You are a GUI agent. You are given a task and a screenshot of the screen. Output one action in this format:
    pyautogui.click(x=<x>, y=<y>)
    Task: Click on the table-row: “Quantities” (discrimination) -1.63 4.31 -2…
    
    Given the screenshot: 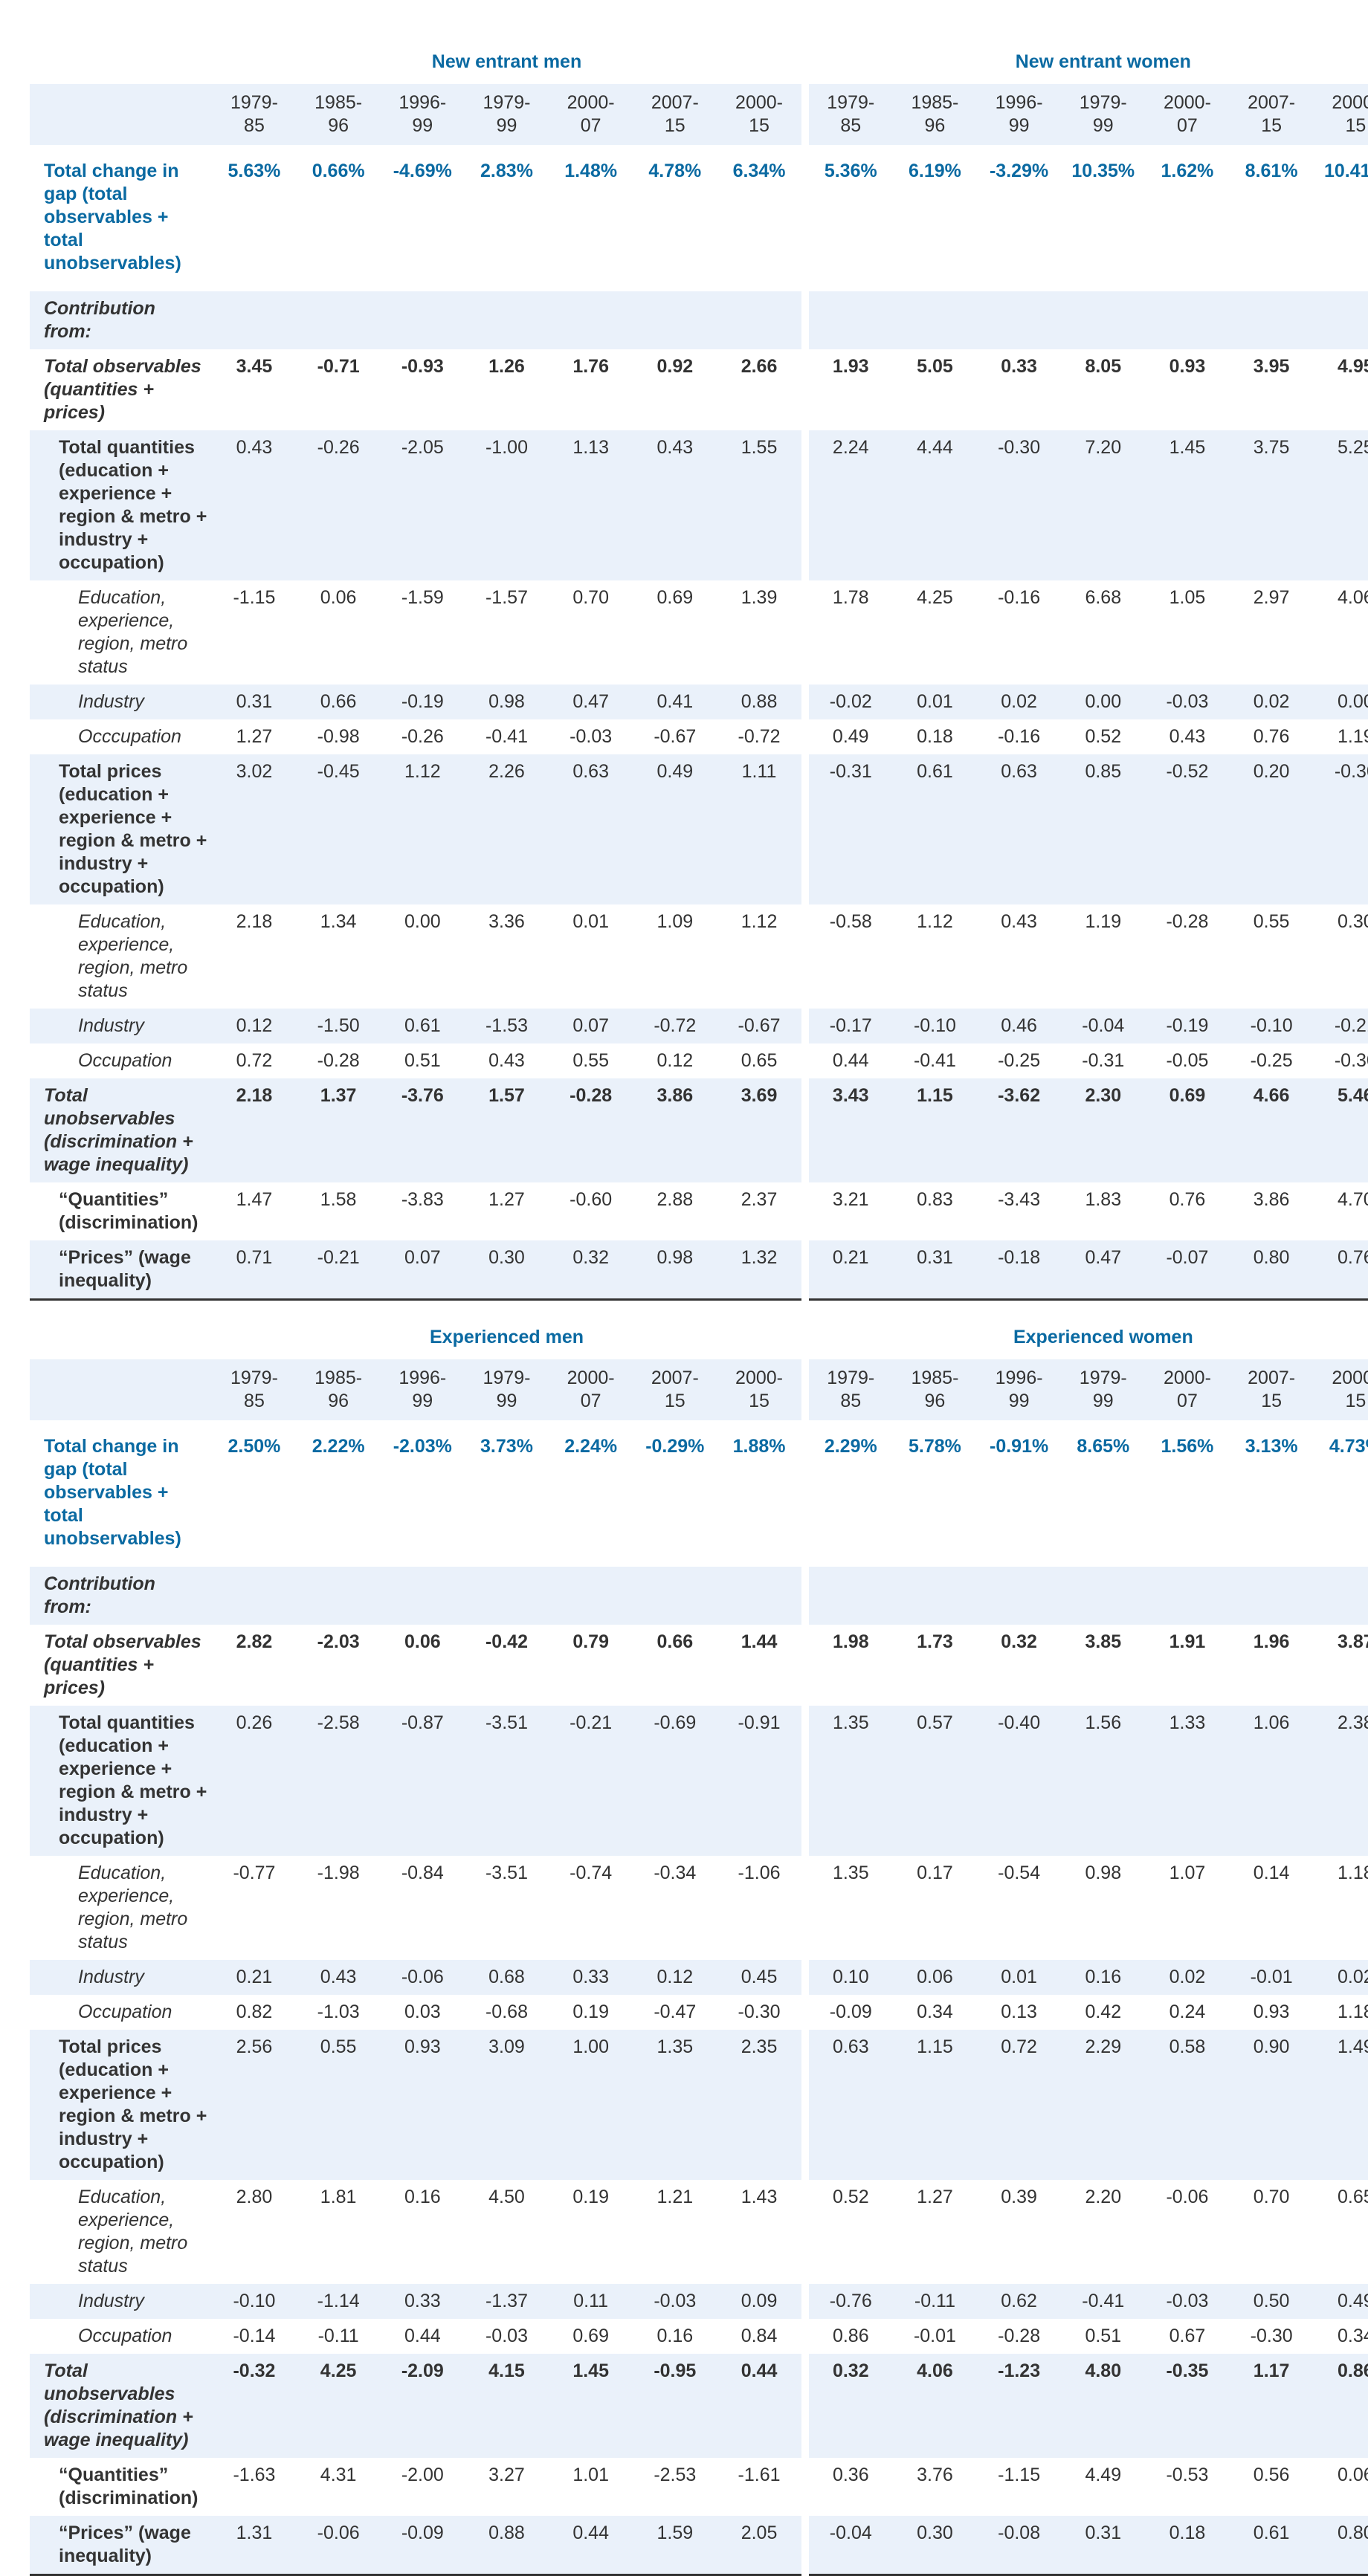 What is the action you would take?
    pyautogui.click(x=699, y=2487)
    